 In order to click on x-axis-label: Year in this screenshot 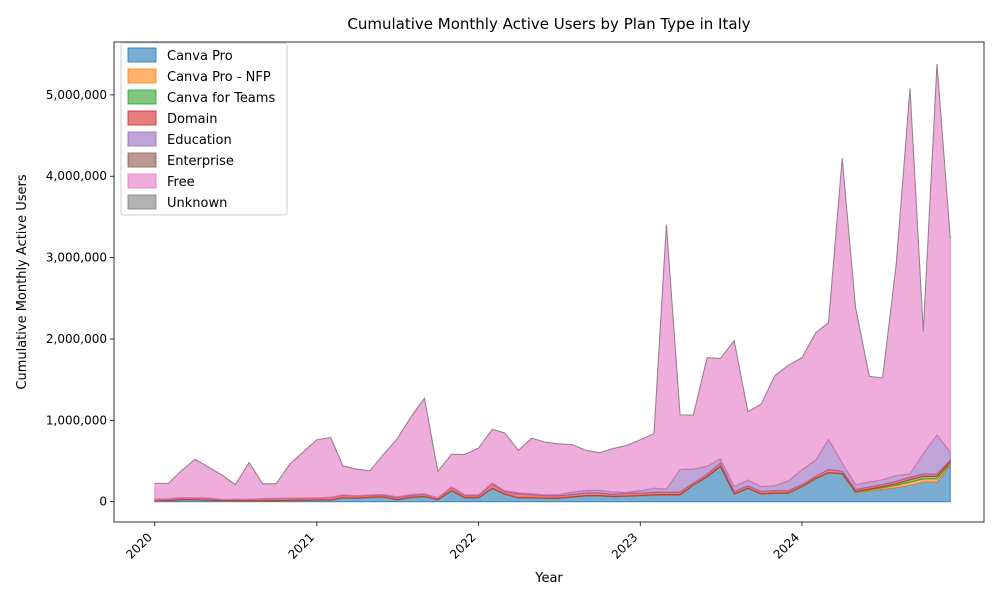, I will do `click(548, 578)`.